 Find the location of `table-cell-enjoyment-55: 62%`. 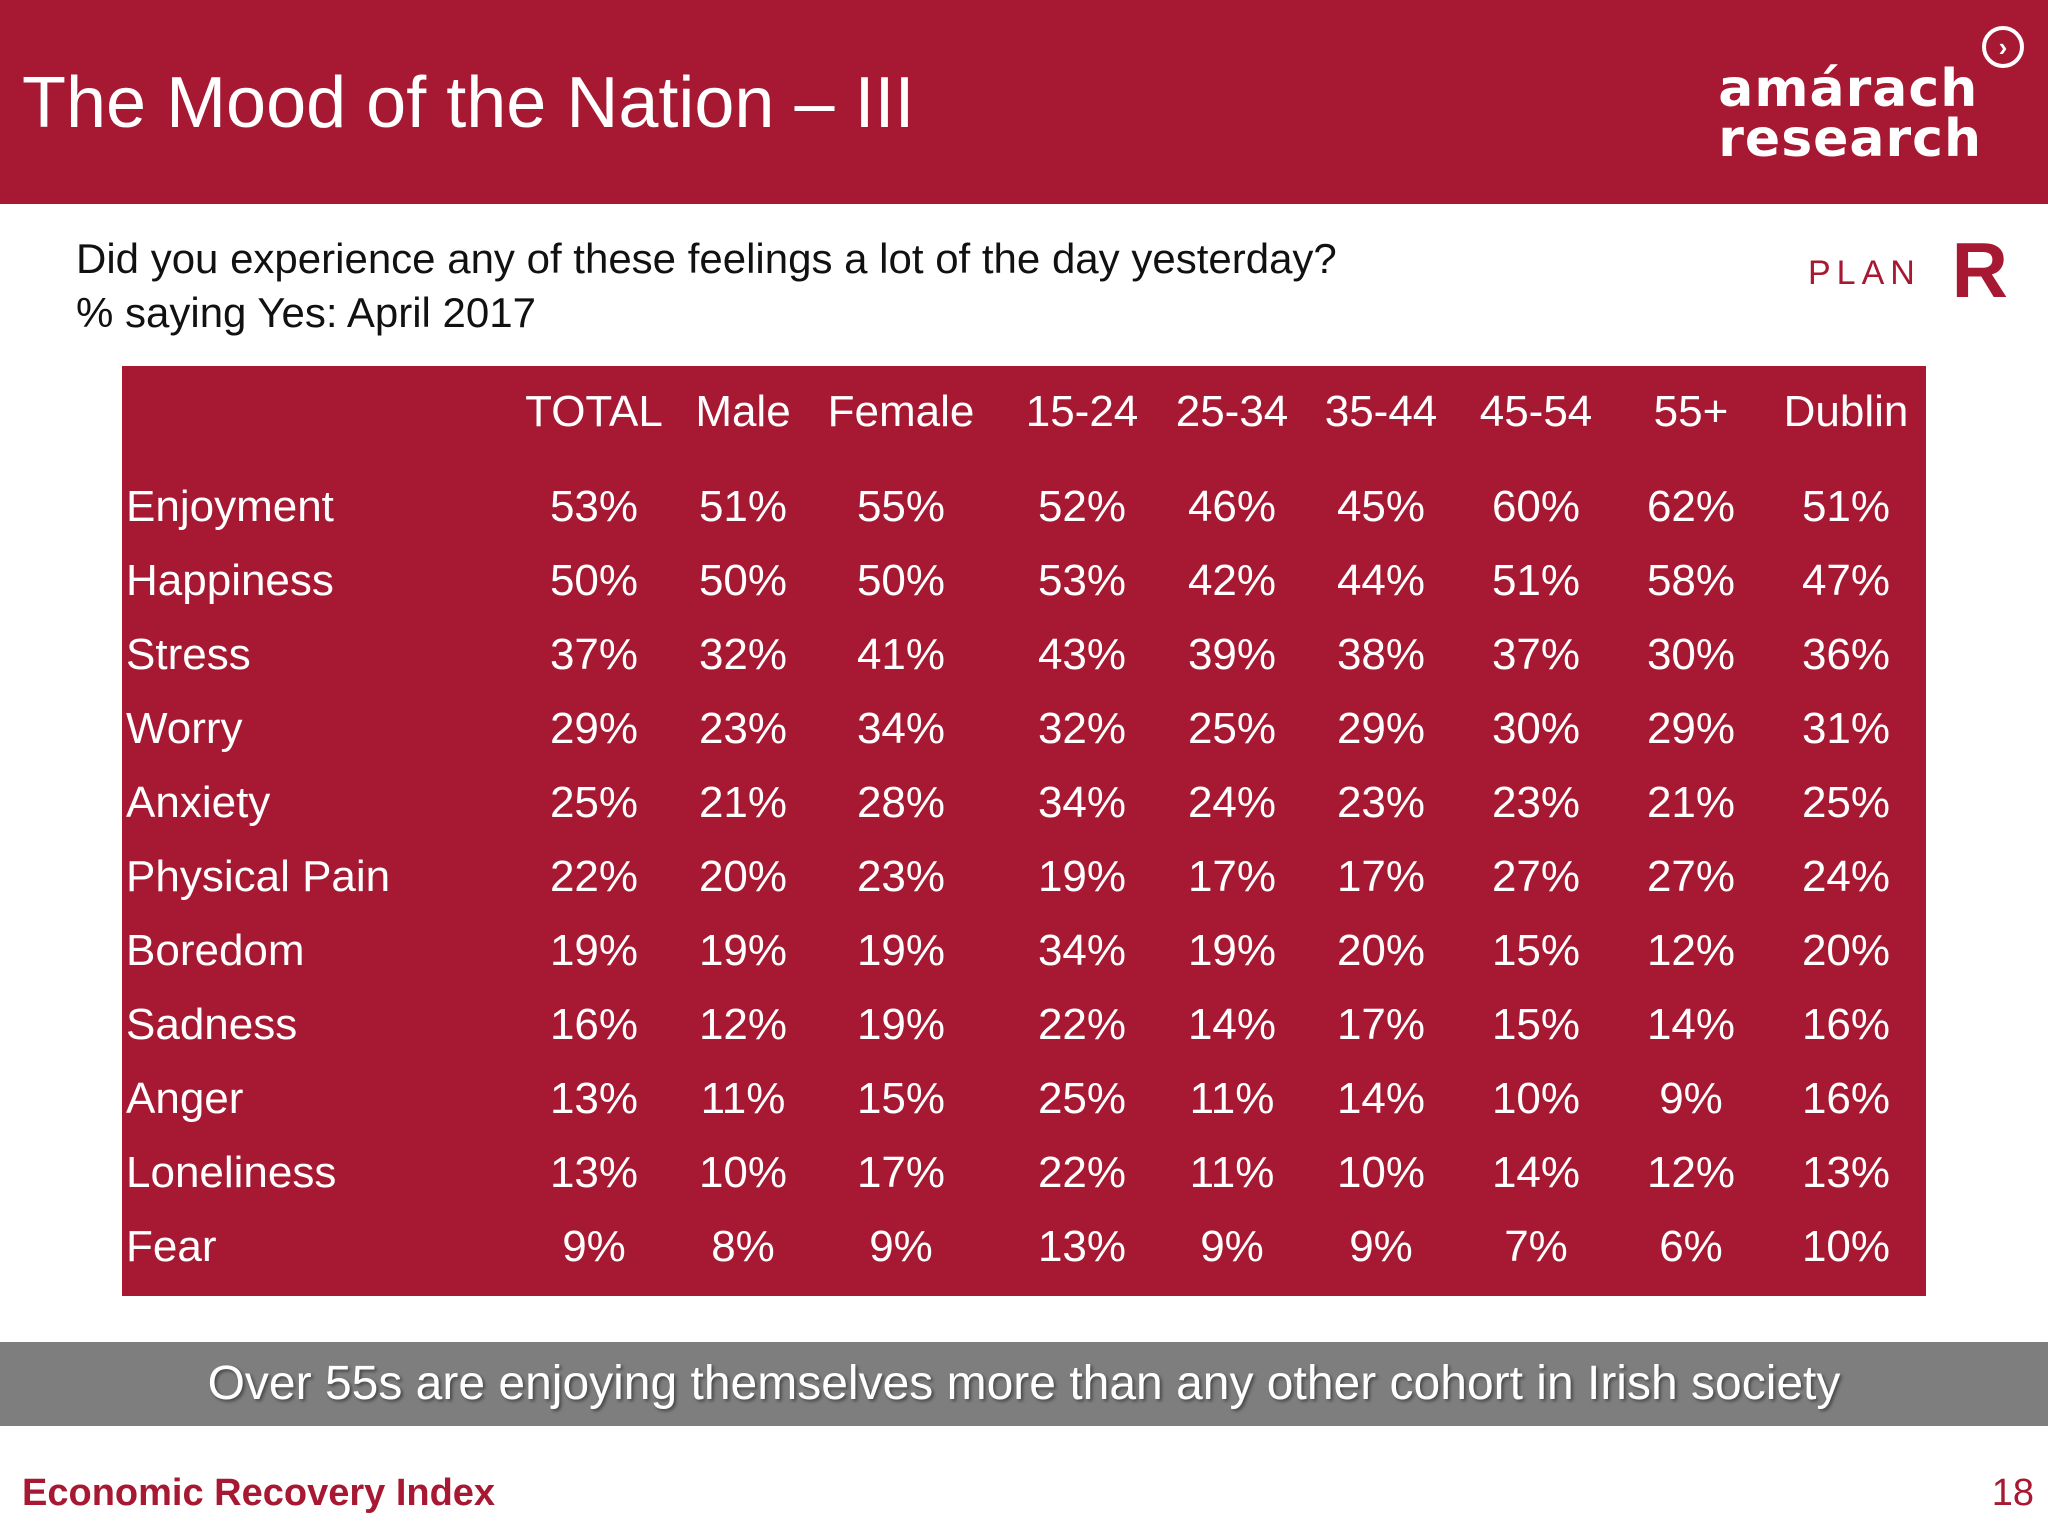

table-cell-enjoyment-55: 62% is located at coordinates (1691, 506).